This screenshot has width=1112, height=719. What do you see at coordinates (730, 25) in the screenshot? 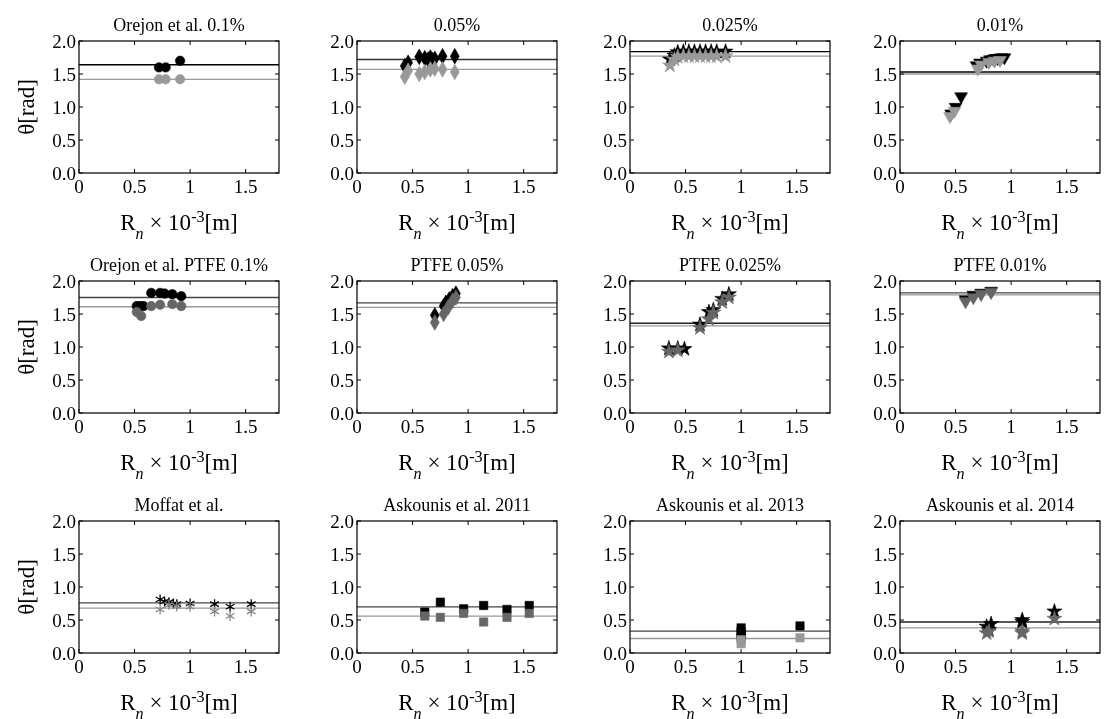
I see `chart-title: 0.025%` at bounding box center [730, 25].